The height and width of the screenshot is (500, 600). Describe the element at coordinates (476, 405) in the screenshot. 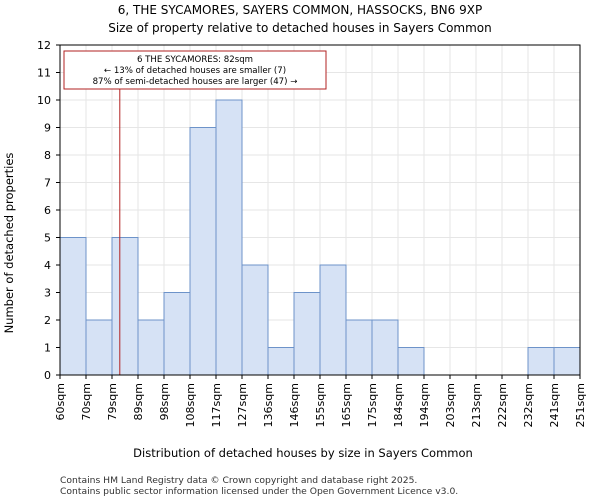

I see `x-tick-label: 213sqm` at that location.